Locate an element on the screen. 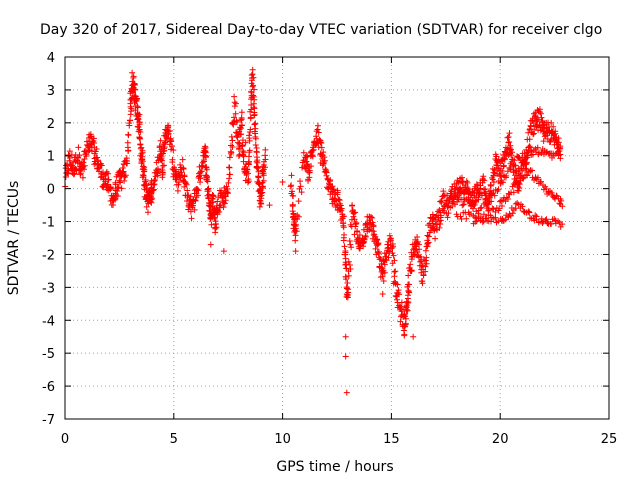 The width and height of the screenshot is (640, 480). y-tick-label: 4 is located at coordinates (51, 58).